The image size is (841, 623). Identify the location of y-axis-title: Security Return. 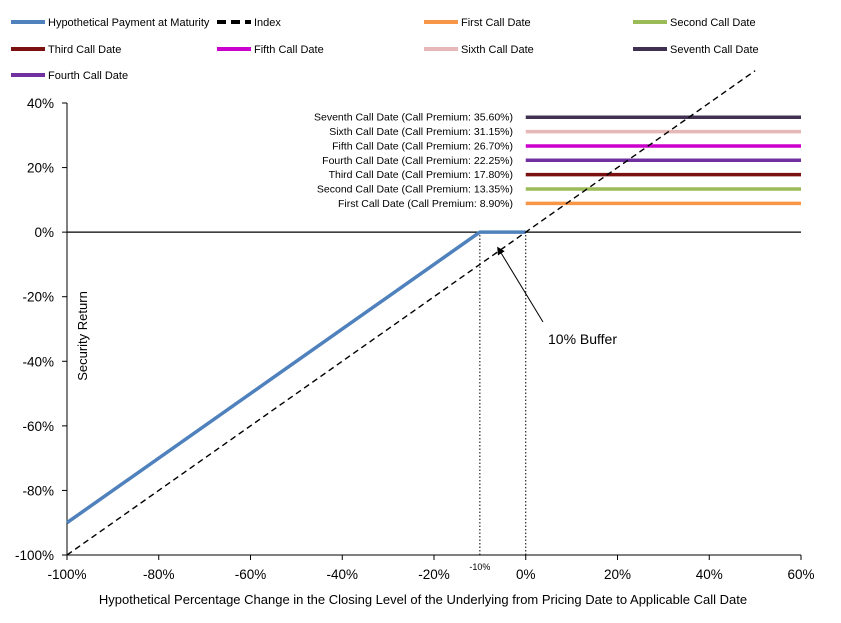
(82, 336).